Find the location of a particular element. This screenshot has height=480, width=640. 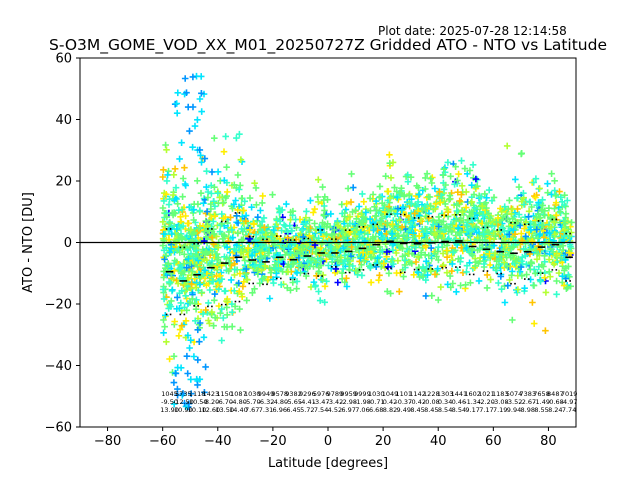

bin-stat-label: 9999 is located at coordinates (362, 394).